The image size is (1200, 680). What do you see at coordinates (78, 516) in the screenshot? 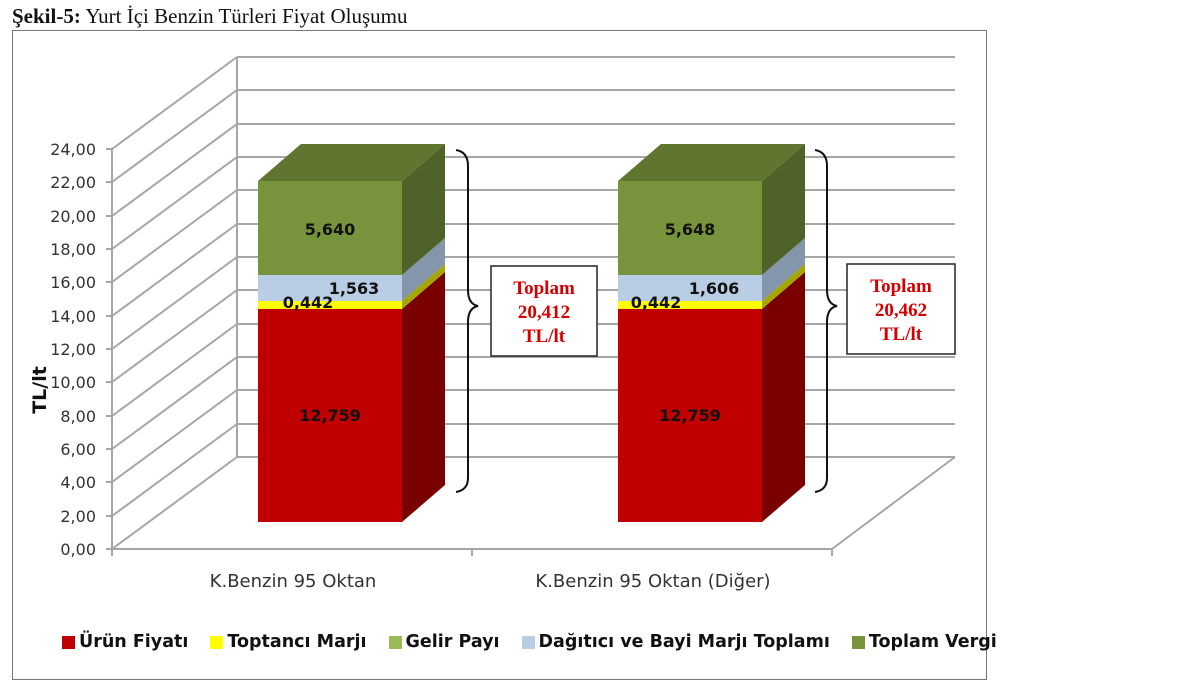
I see `svg-text: 2,00` at bounding box center [78, 516].